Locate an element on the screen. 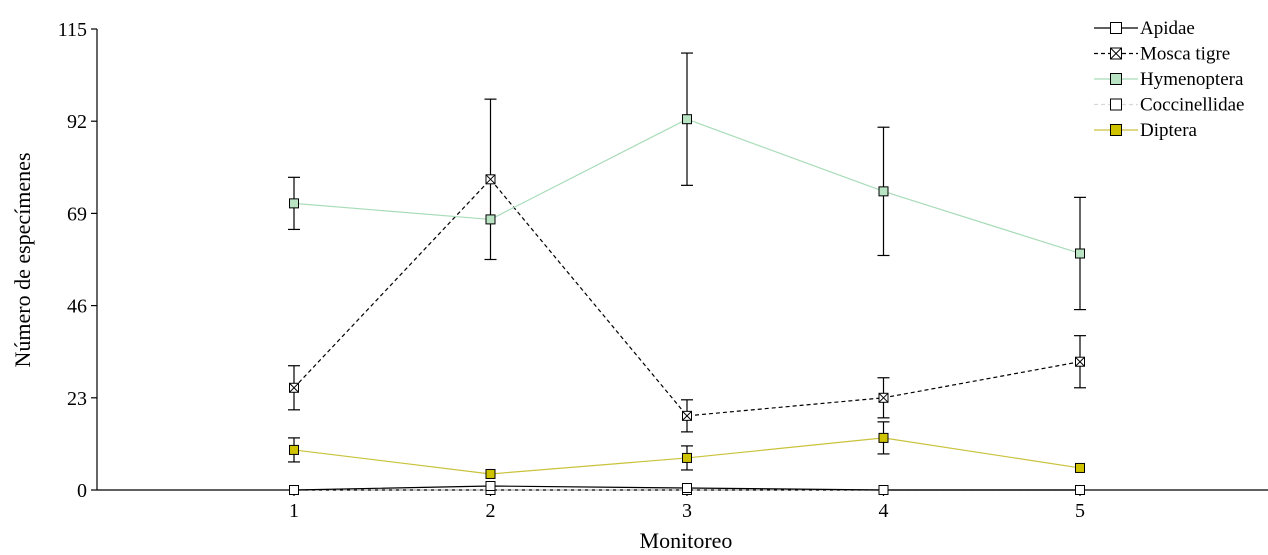 This screenshot has width=1268, height=555. legend-label: Apidae is located at coordinates (1167, 28).